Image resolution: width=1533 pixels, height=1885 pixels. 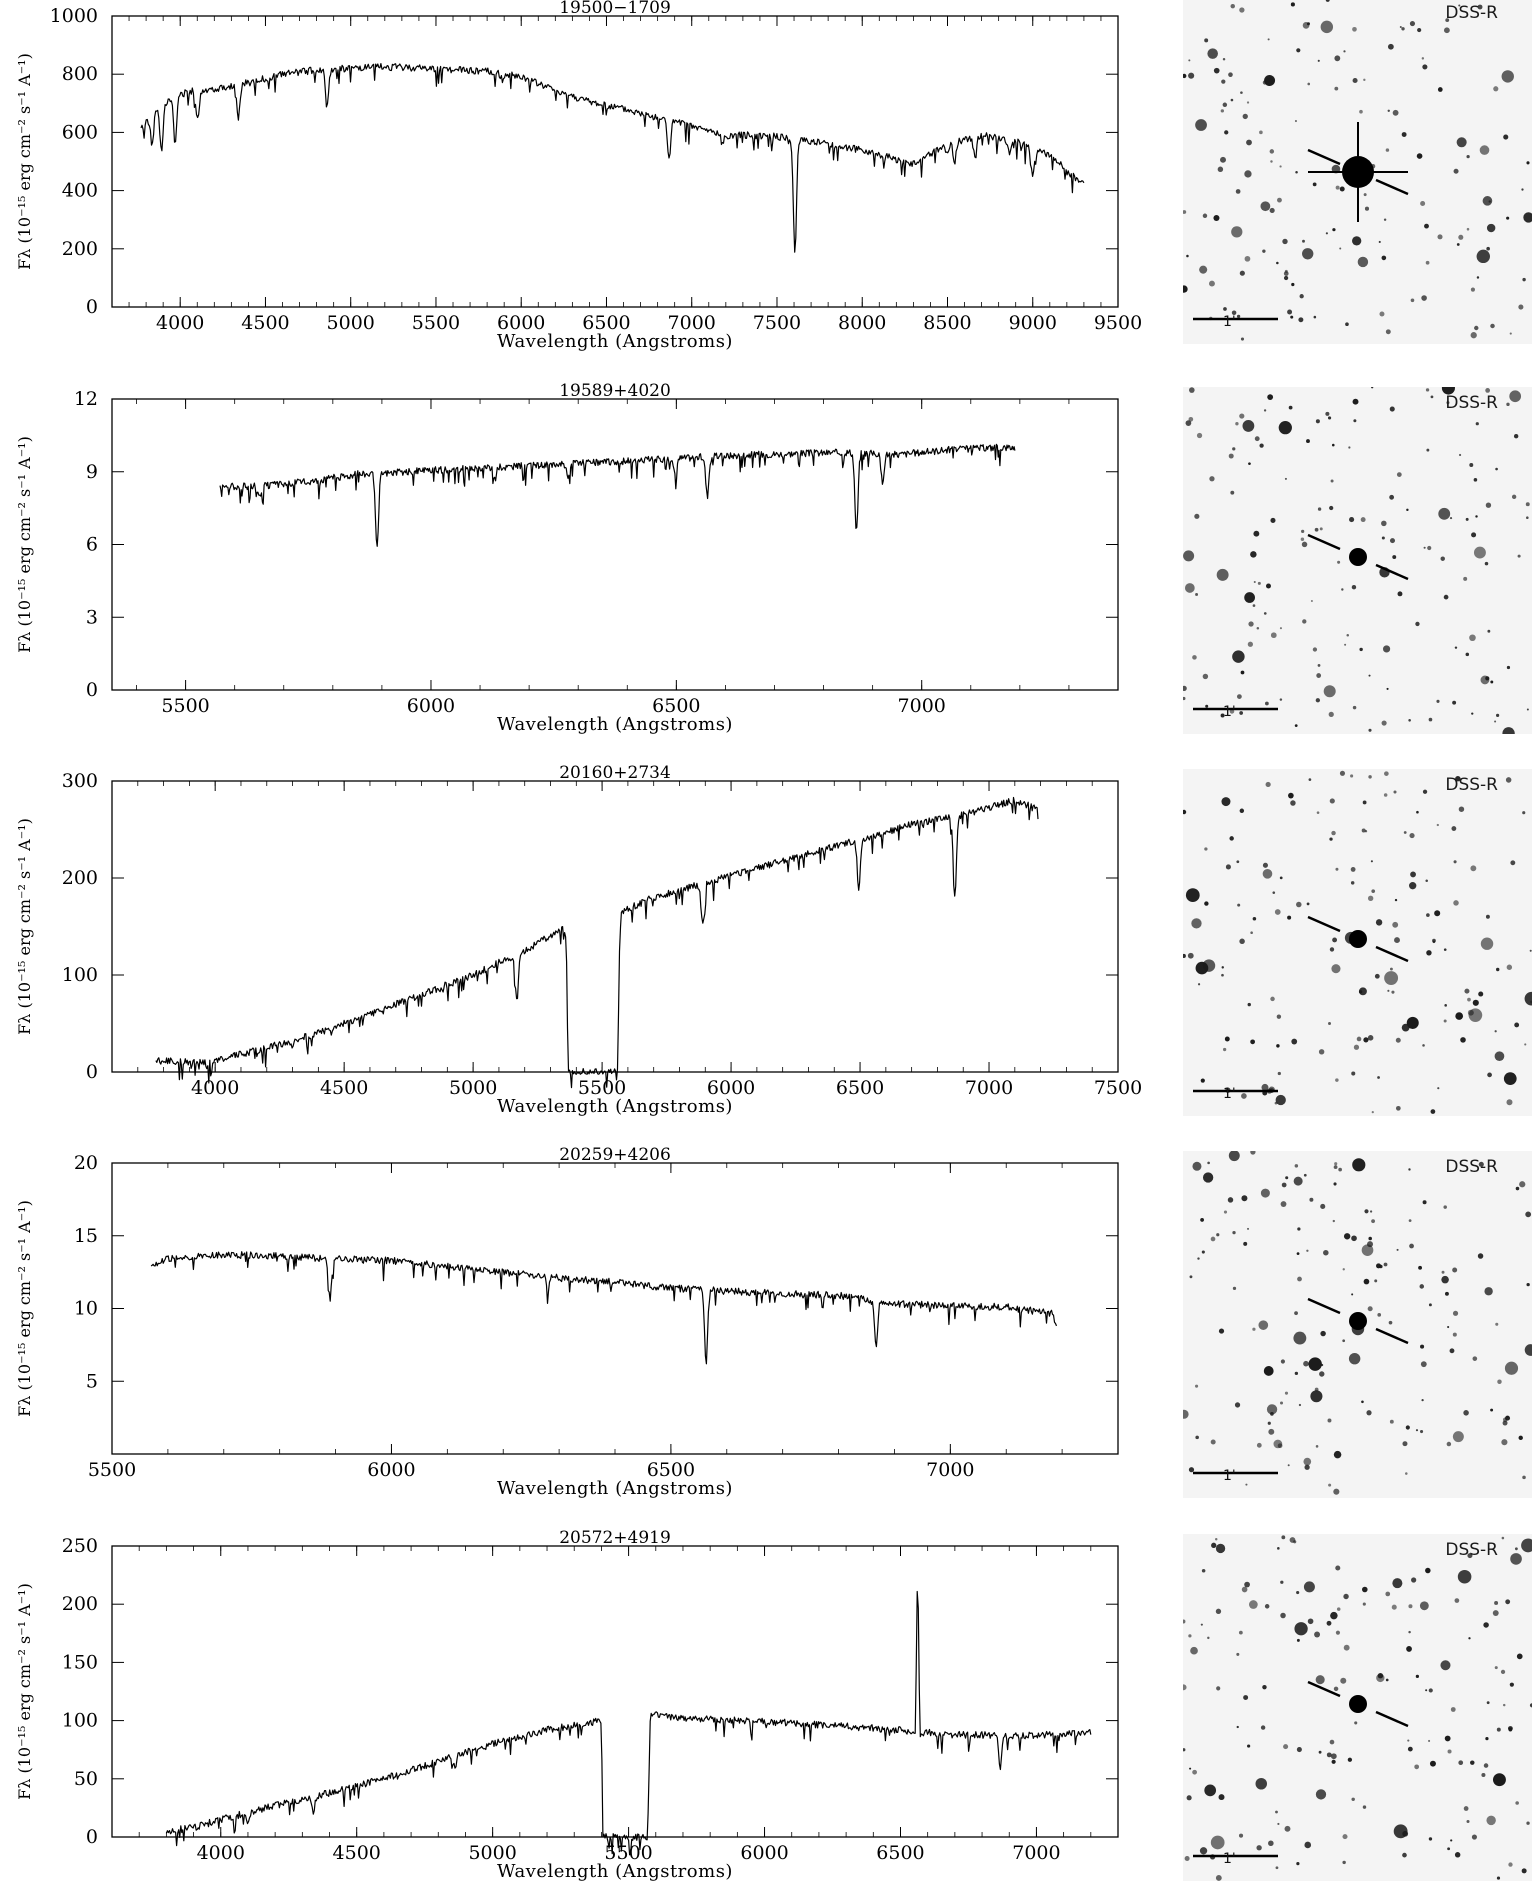 What do you see at coordinates (80, 132) in the screenshot?
I see `y-tick-label: 600` at bounding box center [80, 132].